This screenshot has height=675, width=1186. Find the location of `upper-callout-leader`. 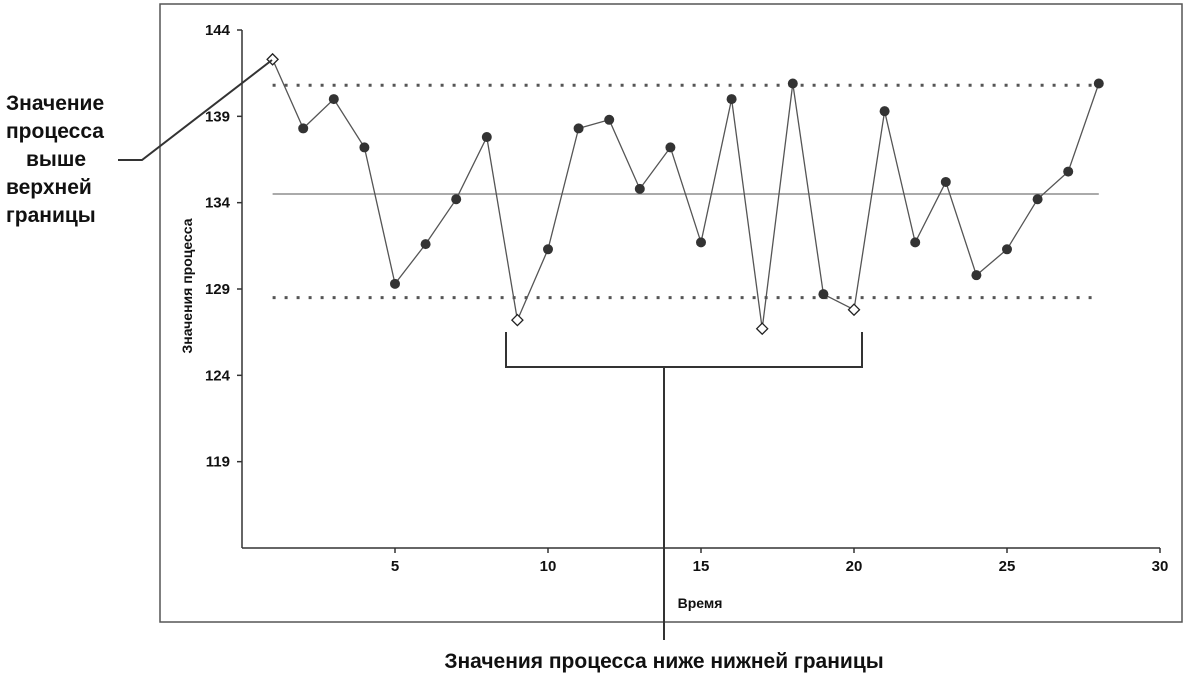

upper-callout-leader is located at coordinates (195, 110).